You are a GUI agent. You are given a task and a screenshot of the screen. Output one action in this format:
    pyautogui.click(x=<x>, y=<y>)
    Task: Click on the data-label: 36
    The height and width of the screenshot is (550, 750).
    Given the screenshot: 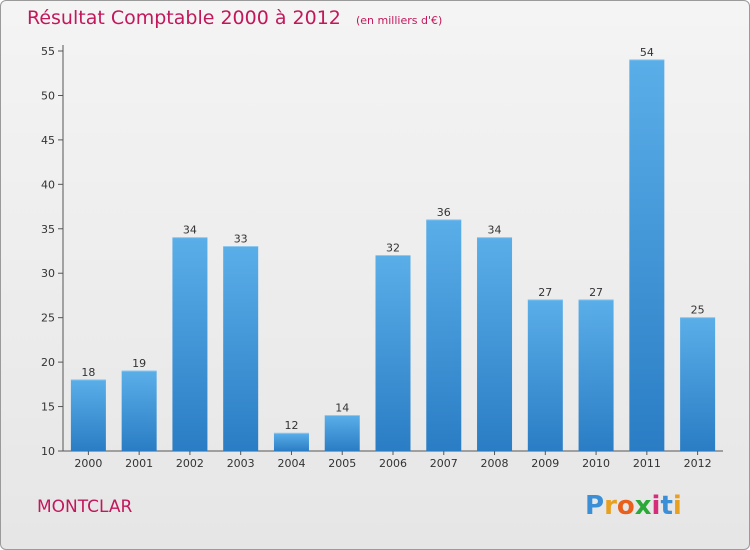 What is the action you would take?
    pyautogui.click(x=444, y=212)
    